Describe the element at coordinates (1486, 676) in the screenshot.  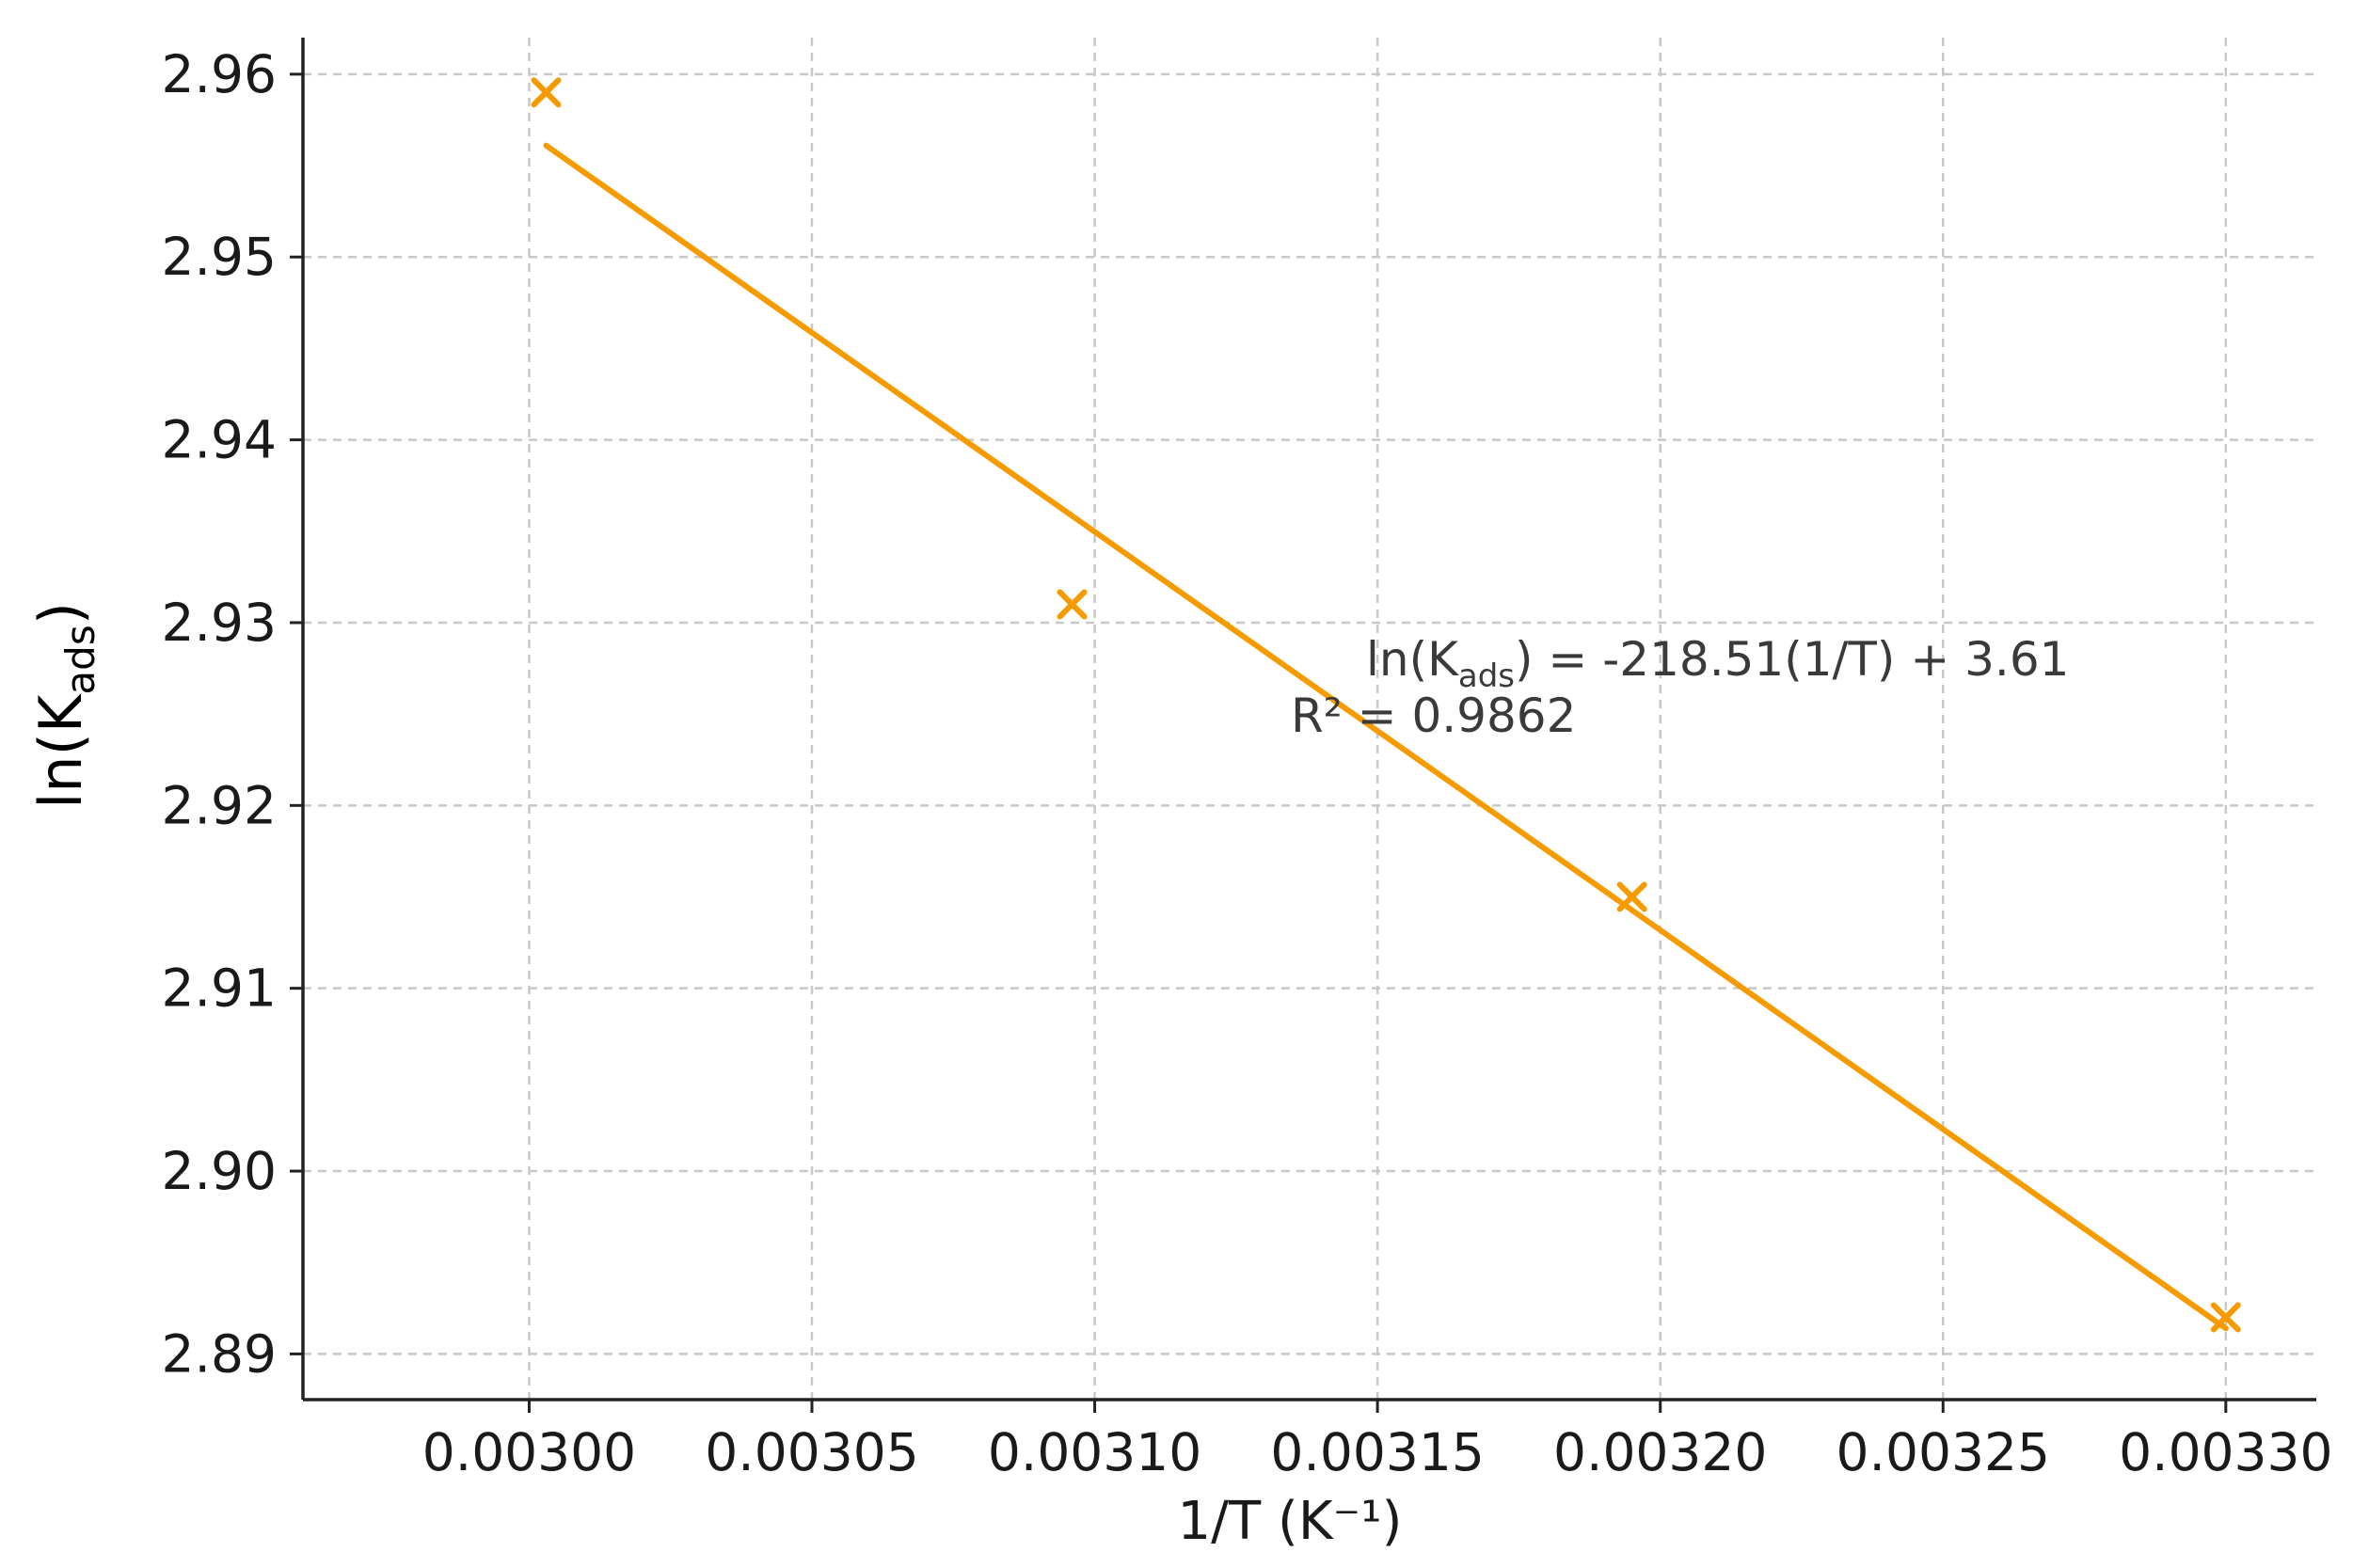
I see `fit-equation-subscript: ads` at that location.